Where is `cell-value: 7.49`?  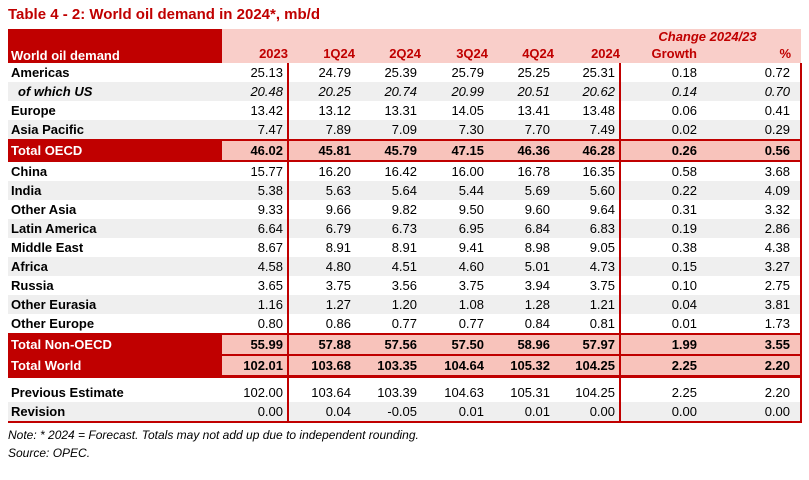
cell-value: 7.49 is located at coordinates (587, 130).